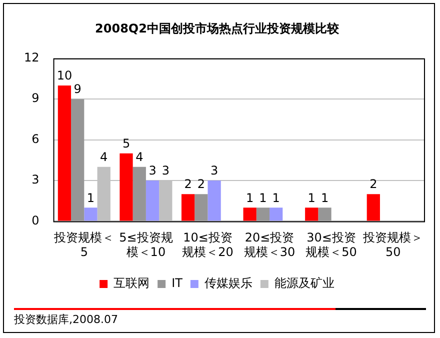 The image size is (440, 338). I want to click on y-tick-label: 6, so click(36, 139).